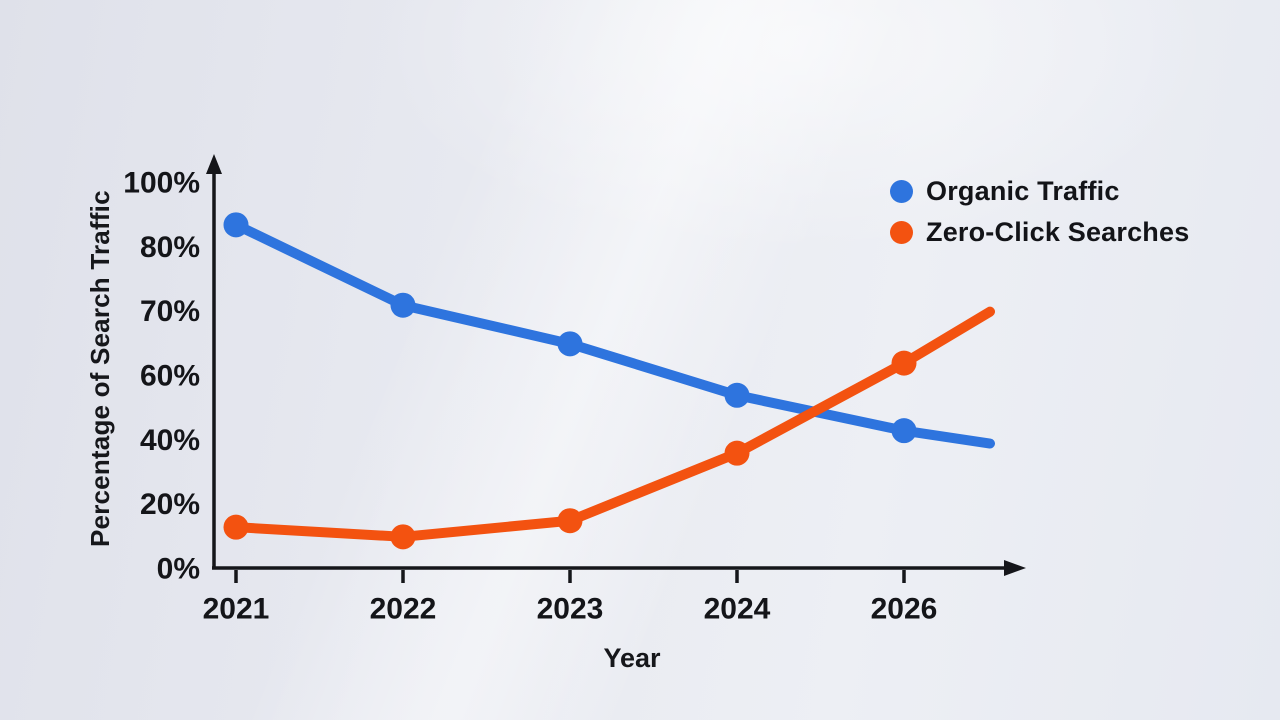  What do you see at coordinates (570, 609) in the screenshot?
I see `x-tick-label: 2023` at bounding box center [570, 609].